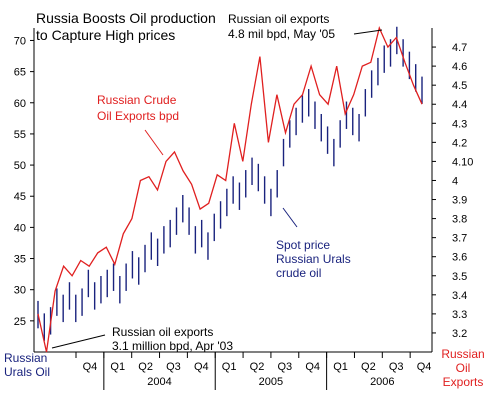  Describe the element at coordinates (459, 48) in the screenshot. I see `right-tick-label: 4.7` at that location.